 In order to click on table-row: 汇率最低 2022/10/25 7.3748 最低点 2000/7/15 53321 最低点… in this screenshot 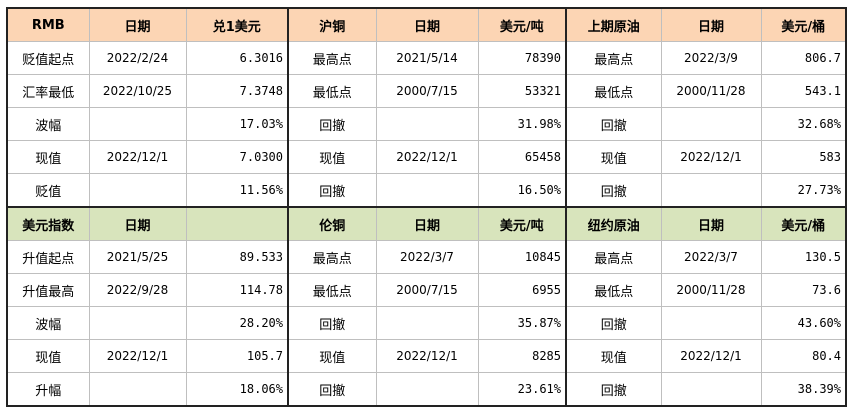, I will do `click(426, 91)`.